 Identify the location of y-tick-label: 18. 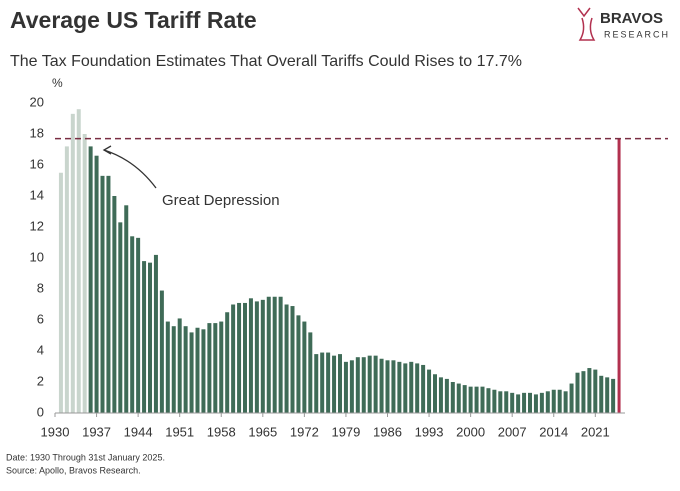
(37, 132).